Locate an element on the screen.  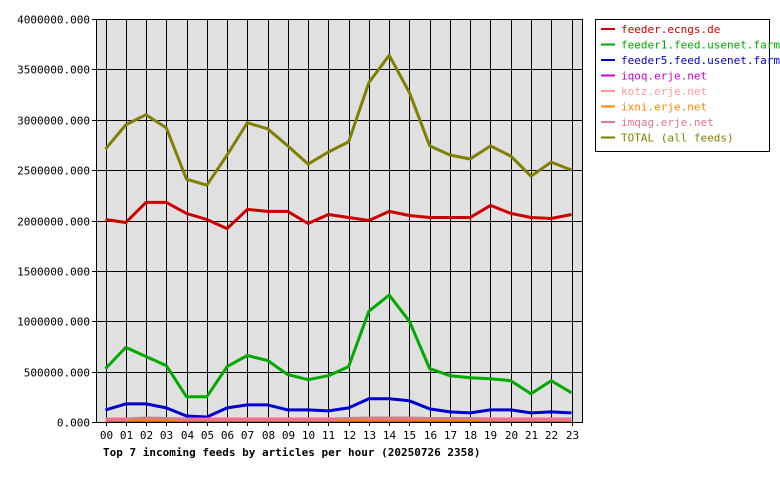
x-tick-label: 07 is located at coordinates (247, 435).